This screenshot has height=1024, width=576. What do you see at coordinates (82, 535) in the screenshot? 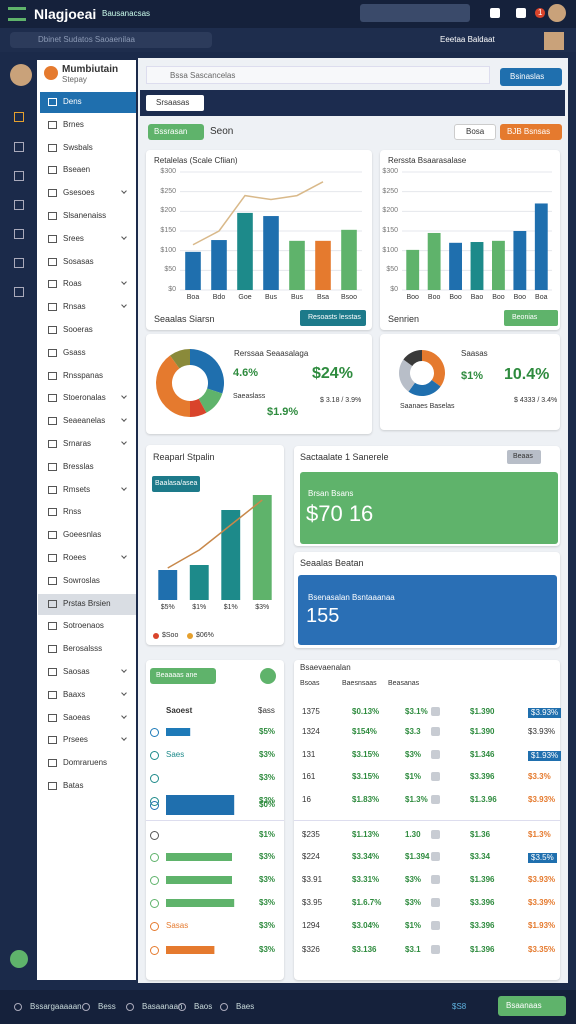
I see `sidebar-item: Goeesnlas` at bounding box center [82, 535].